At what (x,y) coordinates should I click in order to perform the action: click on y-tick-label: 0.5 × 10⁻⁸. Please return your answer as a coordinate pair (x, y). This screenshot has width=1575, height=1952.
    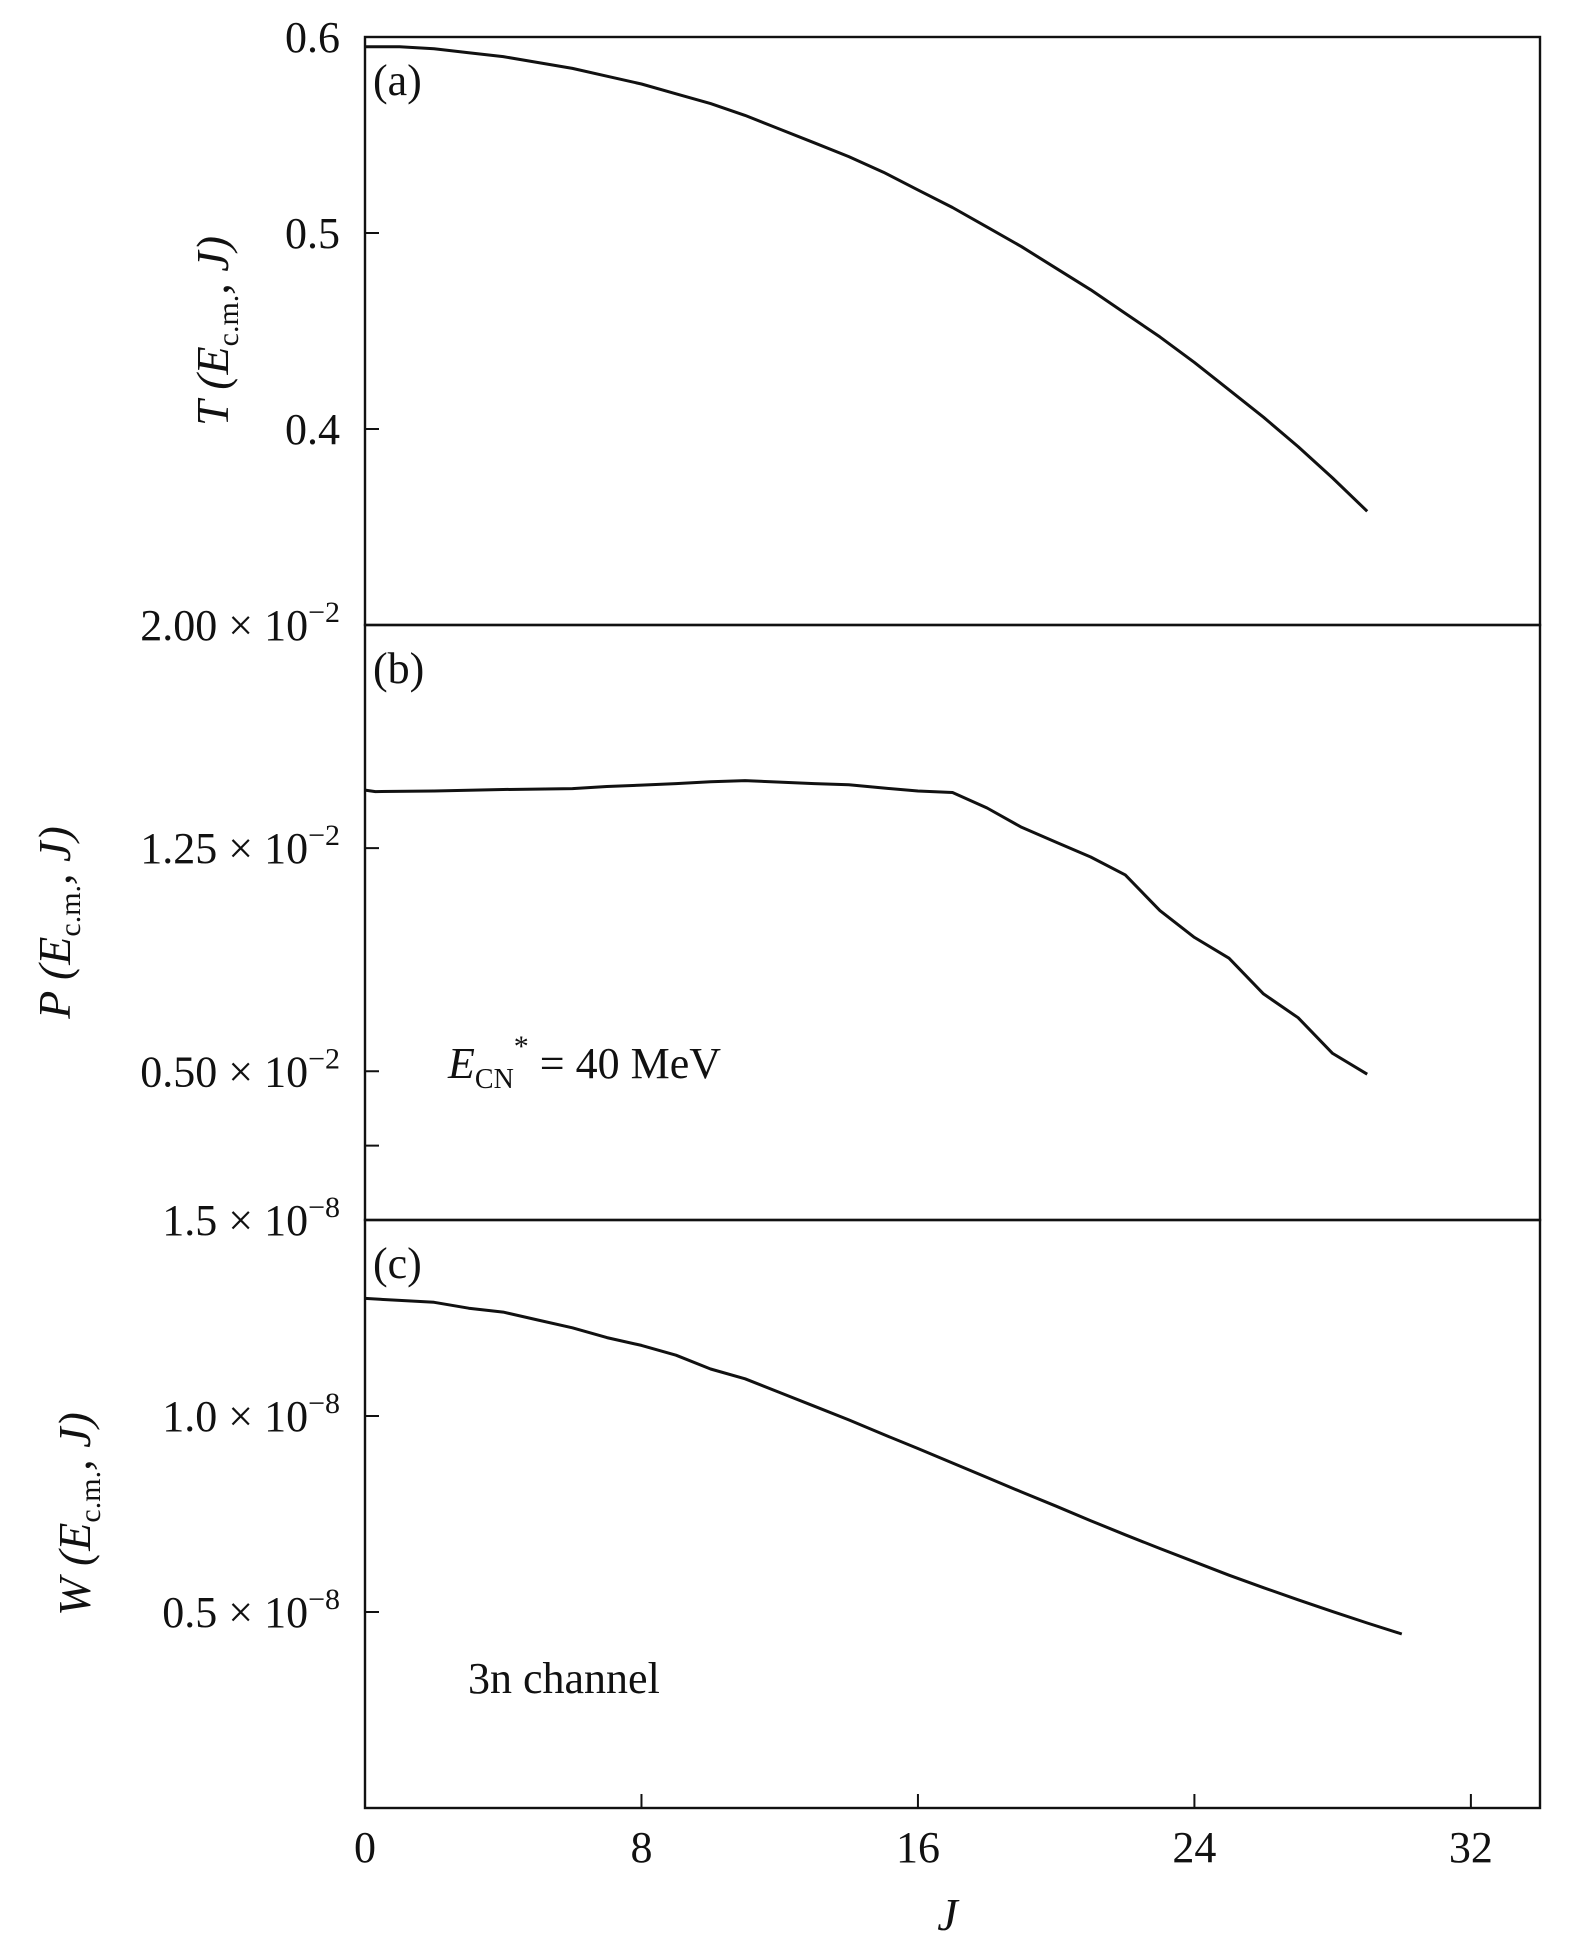
    Looking at the image, I should click on (251, 1610).